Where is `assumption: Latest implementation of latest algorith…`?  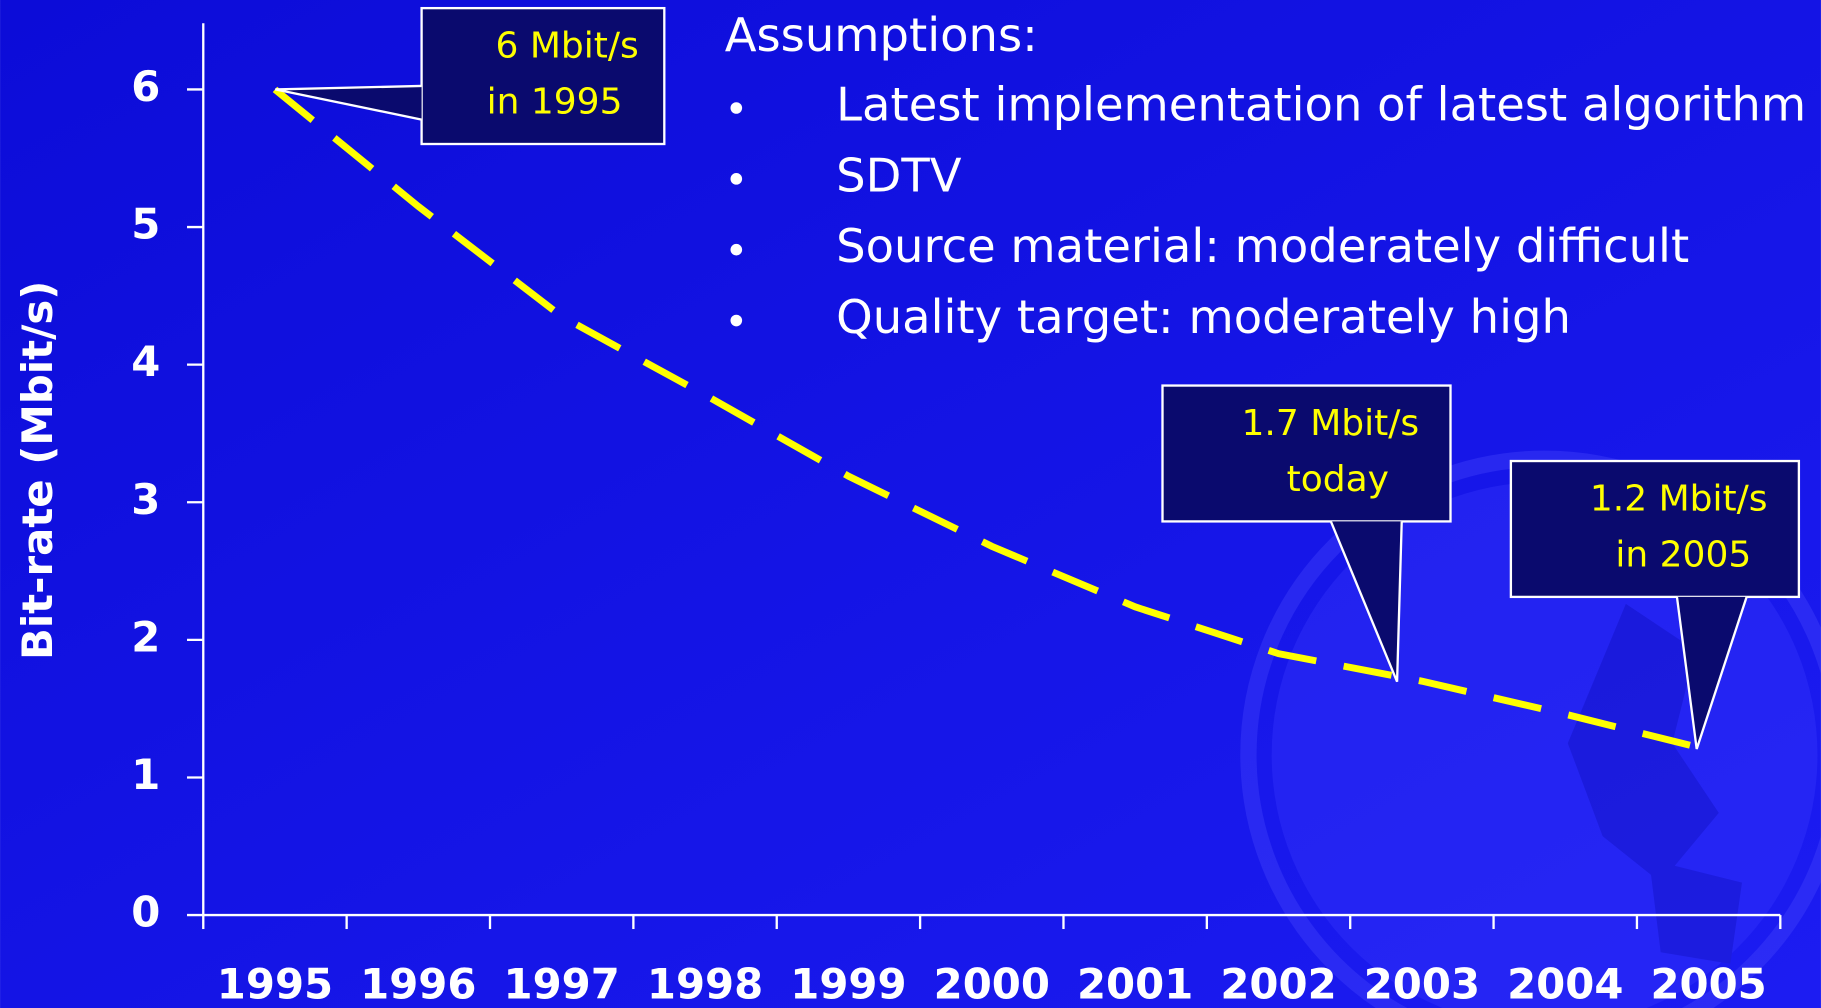 assumption: Latest implementation of latest algorith… is located at coordinates (1321, 105).